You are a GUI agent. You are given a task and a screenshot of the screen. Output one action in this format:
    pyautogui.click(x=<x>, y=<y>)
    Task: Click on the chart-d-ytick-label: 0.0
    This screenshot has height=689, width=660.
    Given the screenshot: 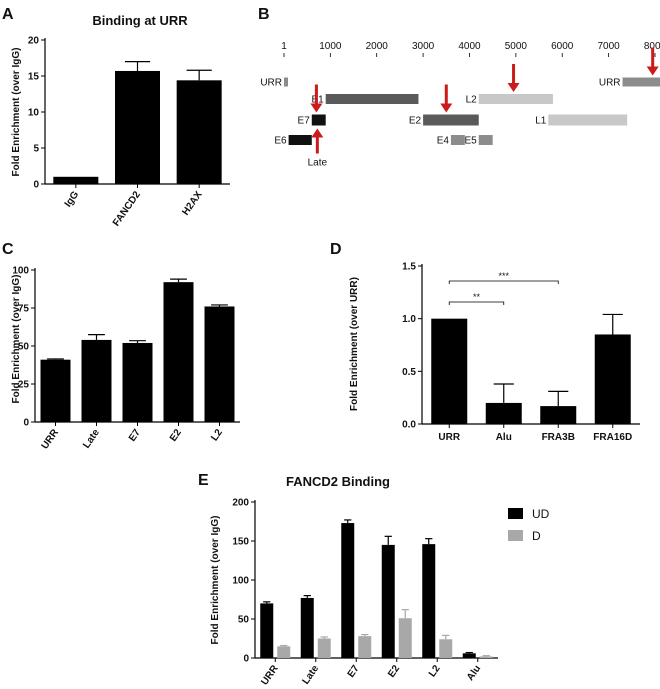 What is the action you would take?
    pyautogui.click(x=409, y=425)
    